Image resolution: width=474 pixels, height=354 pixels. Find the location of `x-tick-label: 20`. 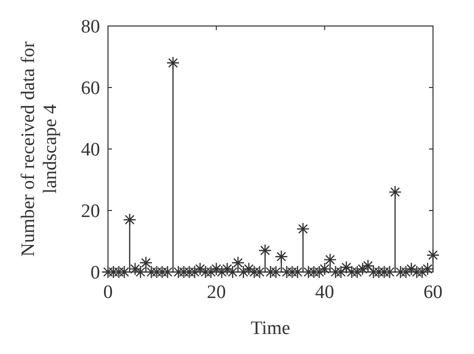

x-tick-label: 20 is located at coordinates (216, 292).